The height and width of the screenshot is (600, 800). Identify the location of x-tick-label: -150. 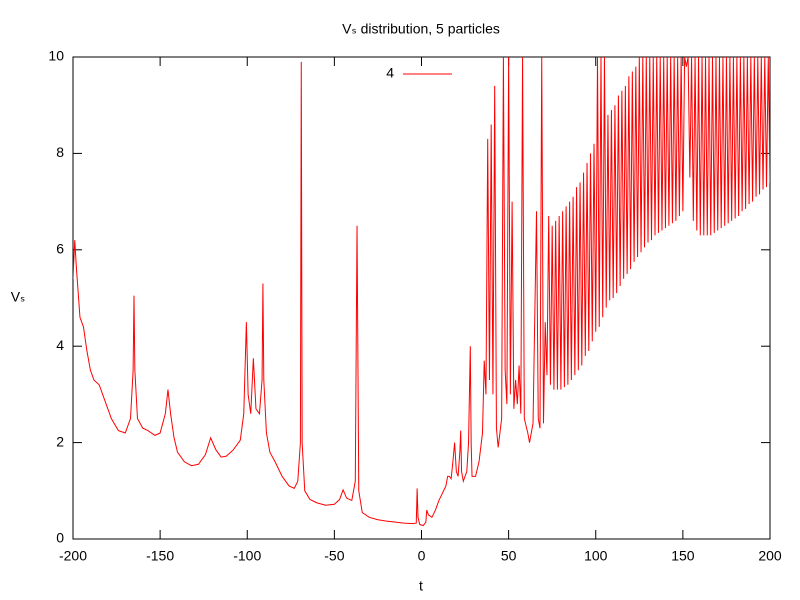
(160, 556).